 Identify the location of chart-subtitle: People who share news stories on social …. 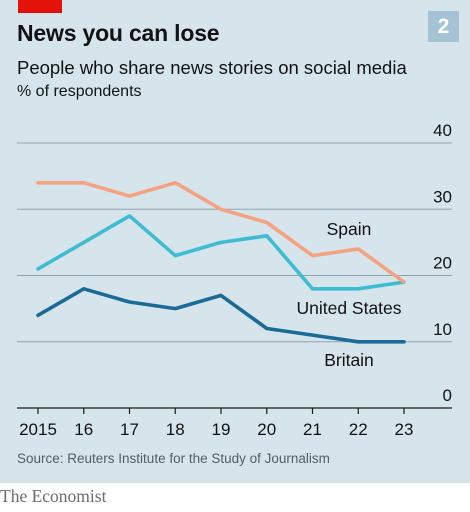
(212, 67).